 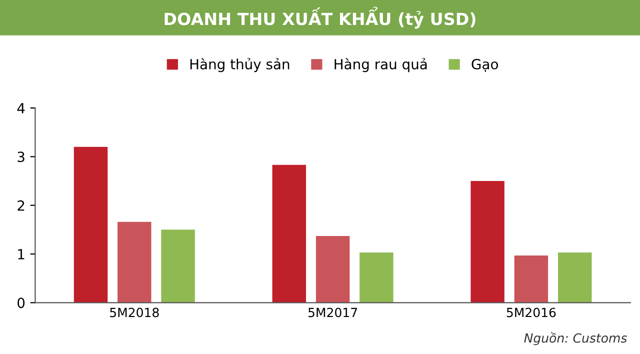 What do you see at coordinates (134, 313) in the screenshot?
I see `x-tick-label: 5M2018` at bounding box center [134, 313].